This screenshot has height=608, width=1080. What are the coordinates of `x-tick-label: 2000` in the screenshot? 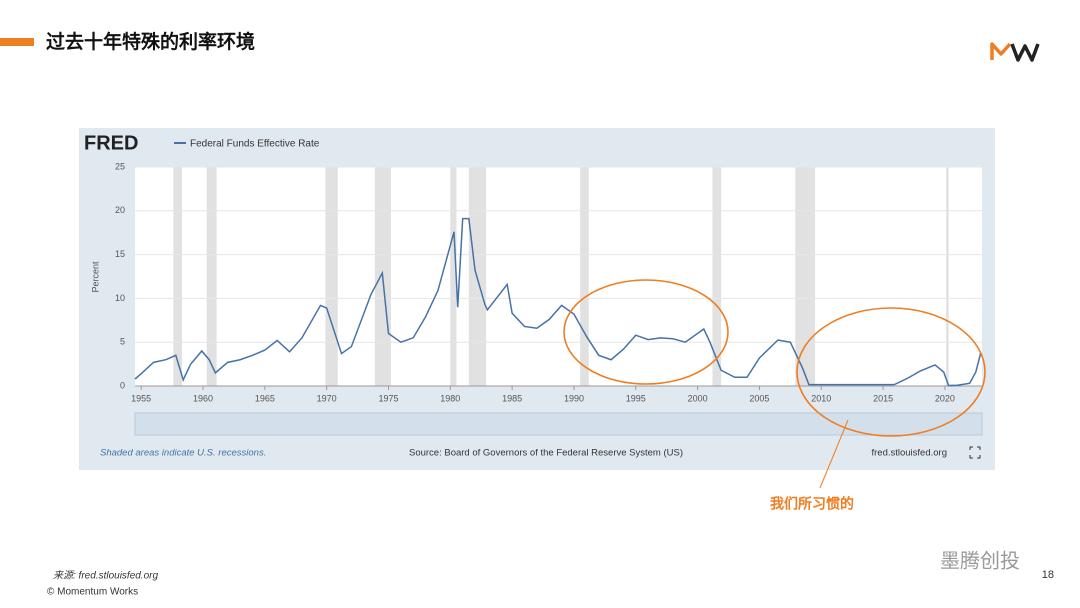 It's located at (698, 398).